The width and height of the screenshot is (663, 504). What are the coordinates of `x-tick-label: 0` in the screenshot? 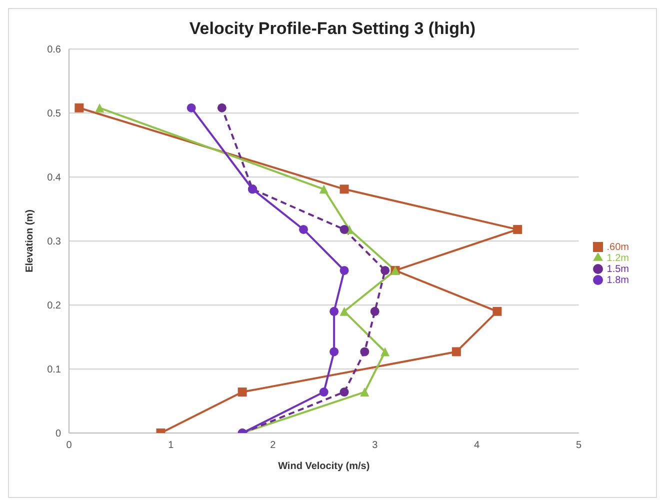 It's located at (69, 446).